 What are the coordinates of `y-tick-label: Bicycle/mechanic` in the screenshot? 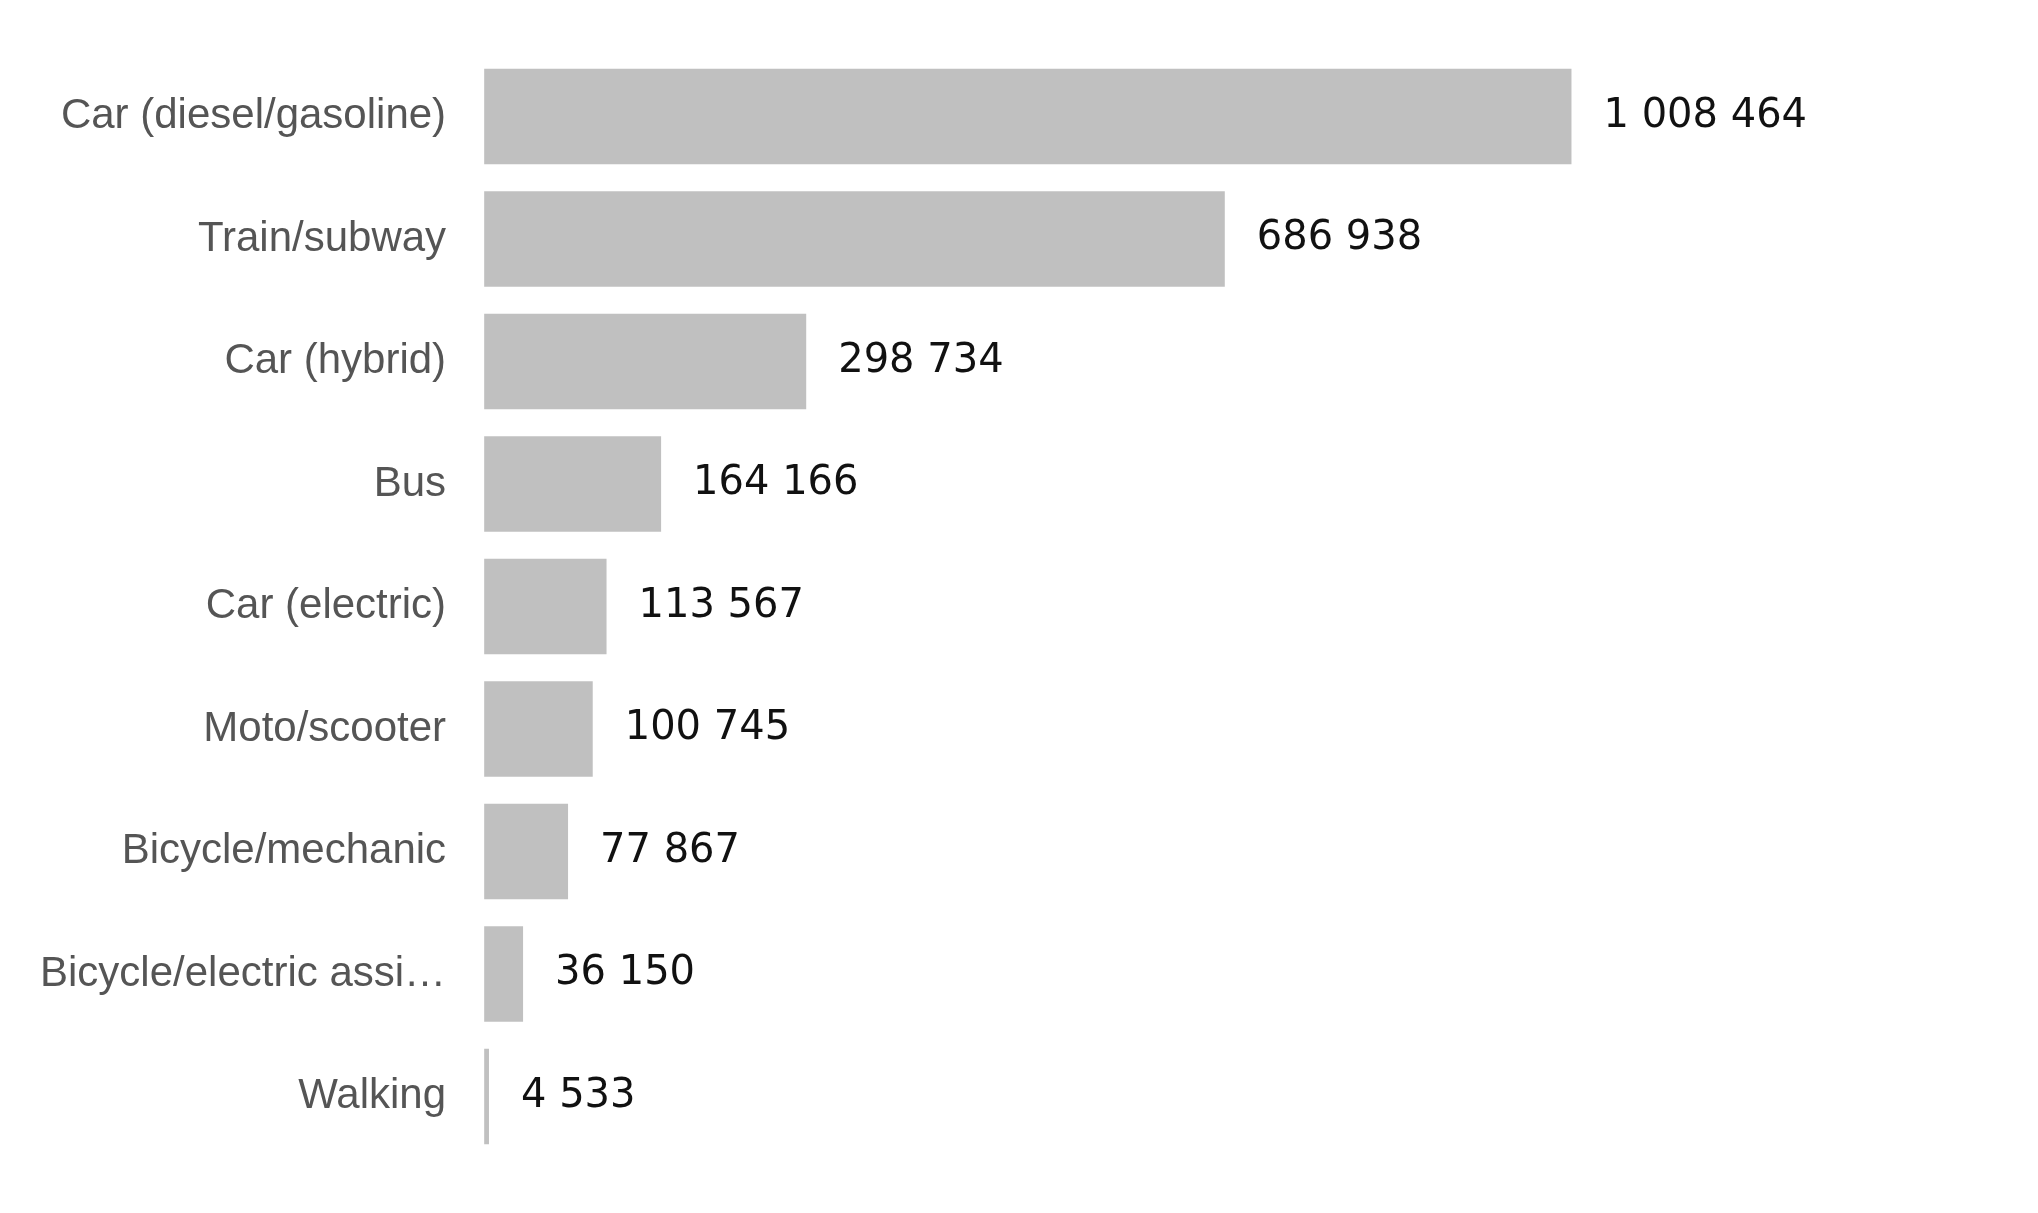 It's located at (284, 849).